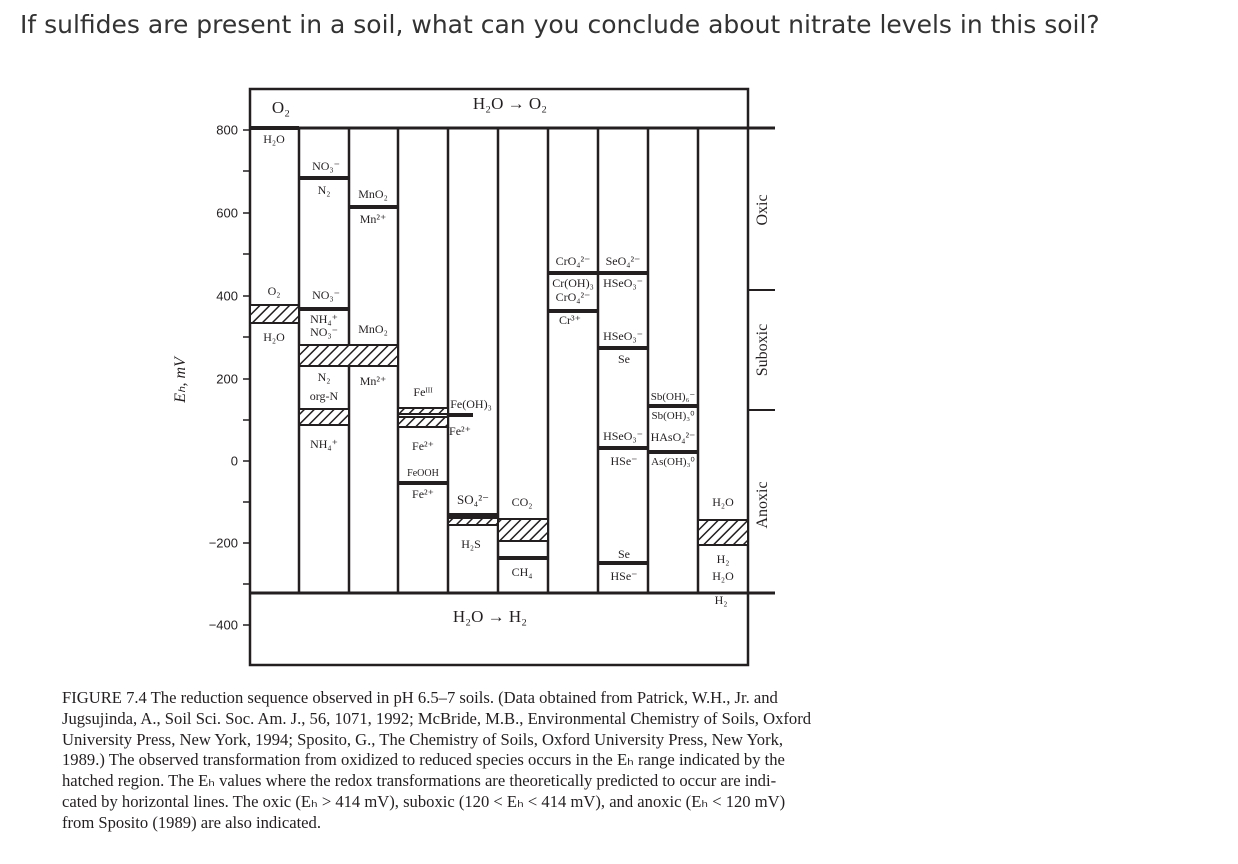 This screenshot has height=864, width=1238. I want to click on y-tick-label: −400, so click(223, 625).